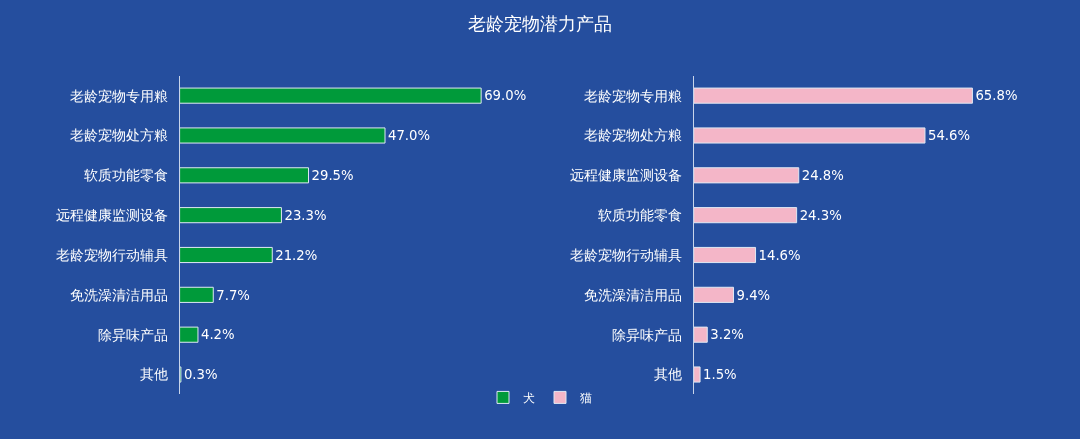  I want to click on data-label: 4.2%, so click(217, 335).